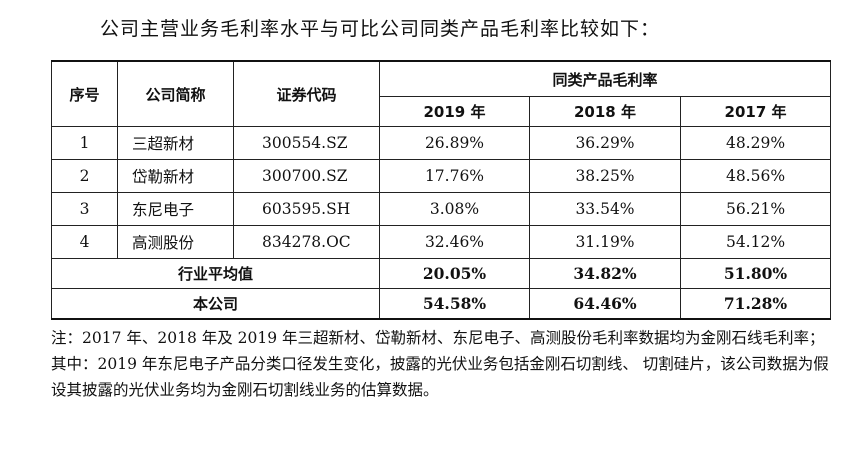 Image resolution: width=865 pixels, height=453 pixels. What do you see at coordinates (605, 273) in the screenshot?
I see `average-2018: 34.82%` at bounding box center [605, 273].